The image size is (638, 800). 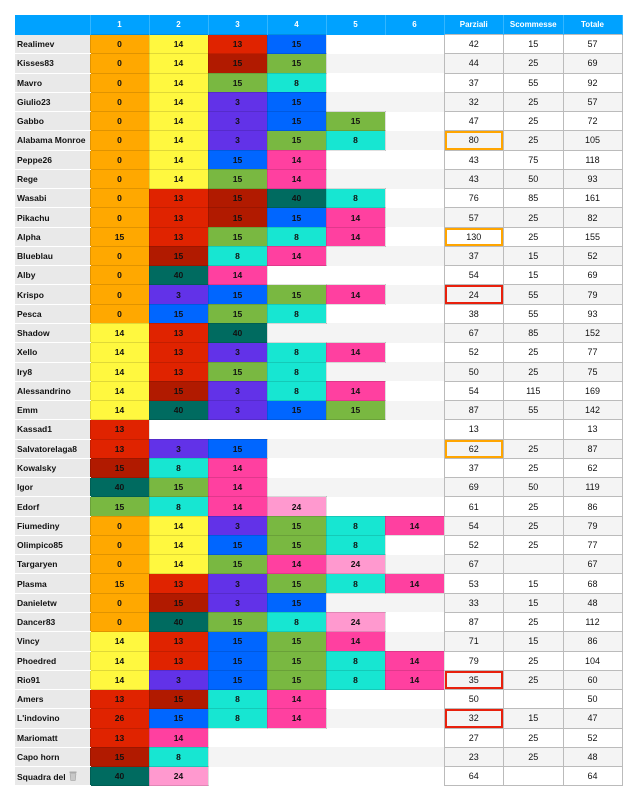 What do you see at coordinates (592, 583) in the screenshot?
I see `totale-cell: 68` at bounding box center [592, 583].